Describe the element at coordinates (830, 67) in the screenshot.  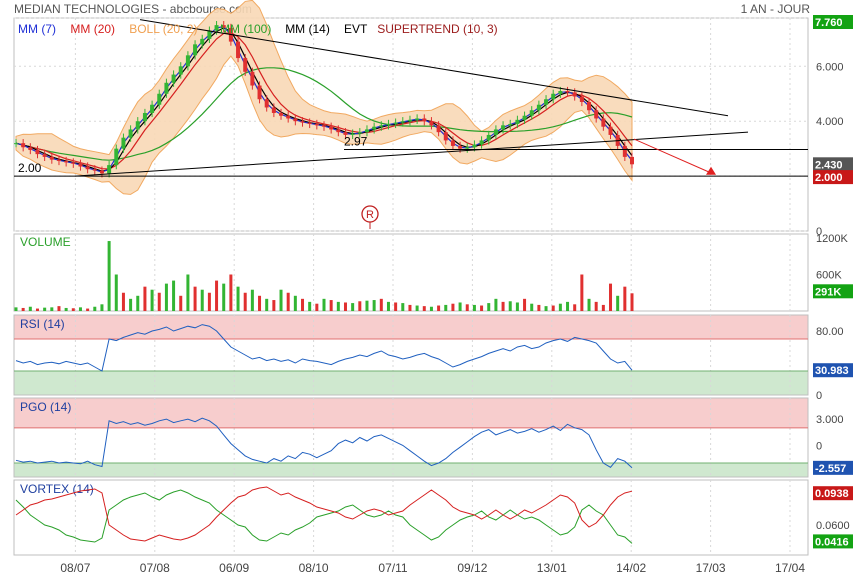
I see `price-ytick: 6.000` at that location.